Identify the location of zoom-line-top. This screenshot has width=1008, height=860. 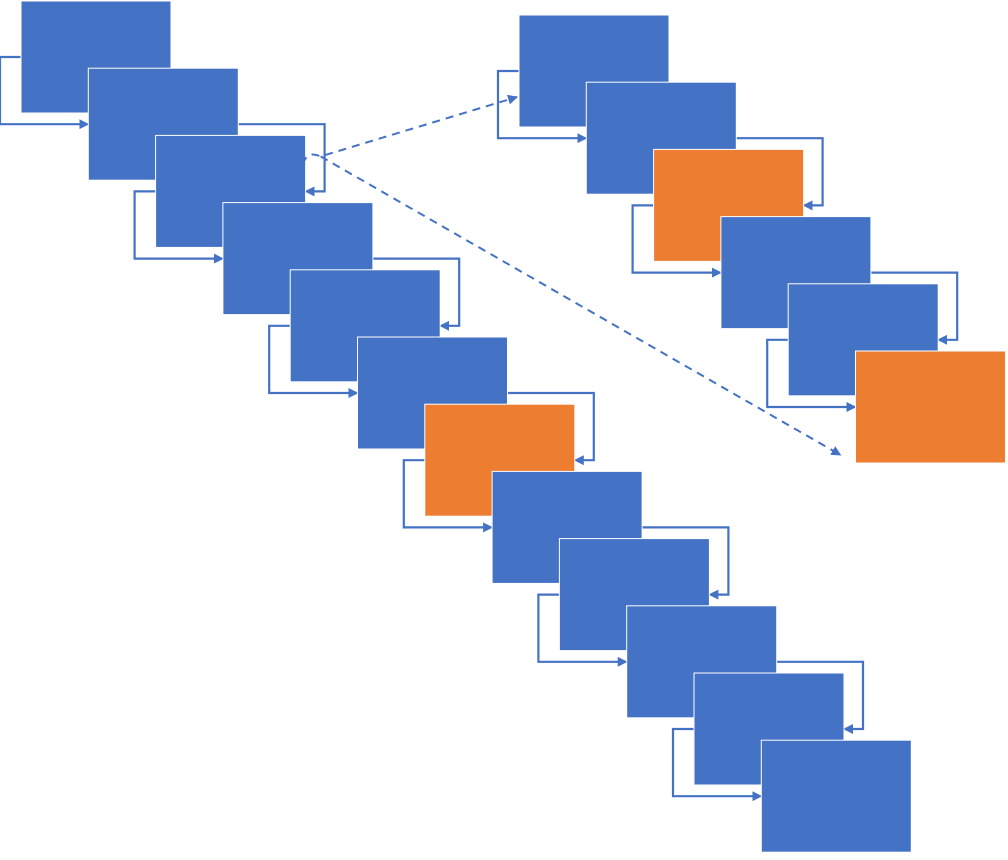
(409, 129).